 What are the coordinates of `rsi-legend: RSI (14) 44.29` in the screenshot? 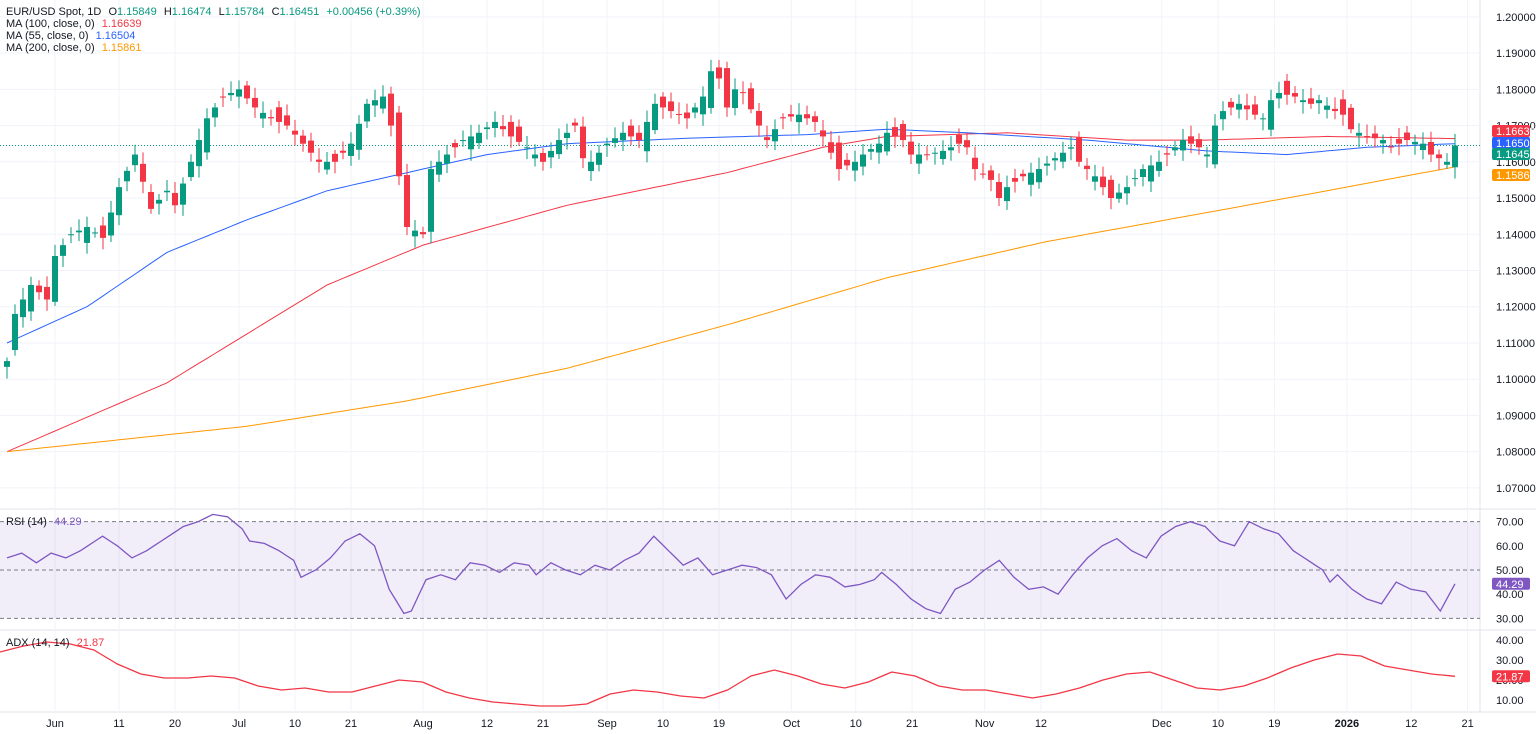 It's located at (46, 522).